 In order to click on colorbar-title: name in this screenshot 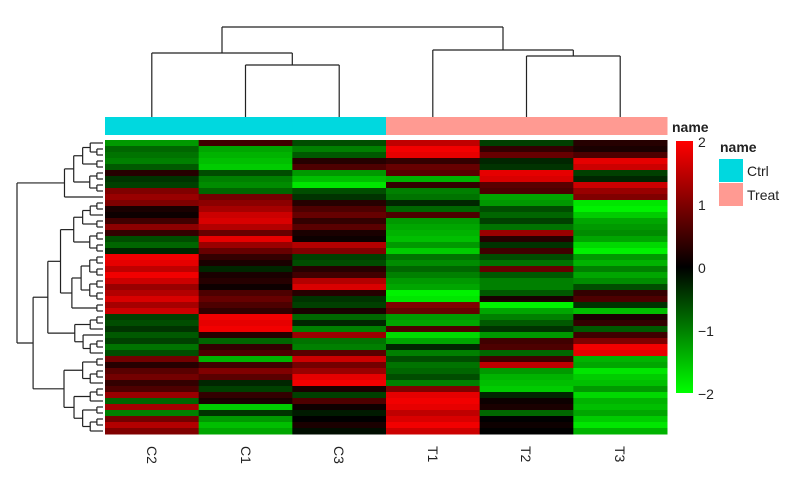, I will do `click(690, 127)`.